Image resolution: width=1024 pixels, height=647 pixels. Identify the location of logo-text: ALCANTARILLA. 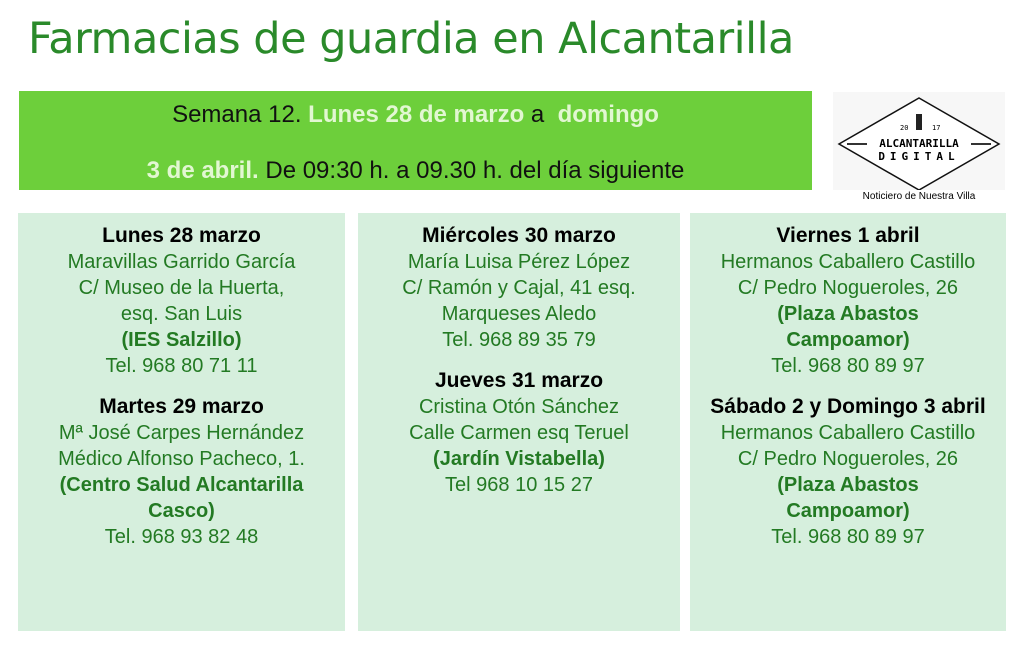
(919, 143).